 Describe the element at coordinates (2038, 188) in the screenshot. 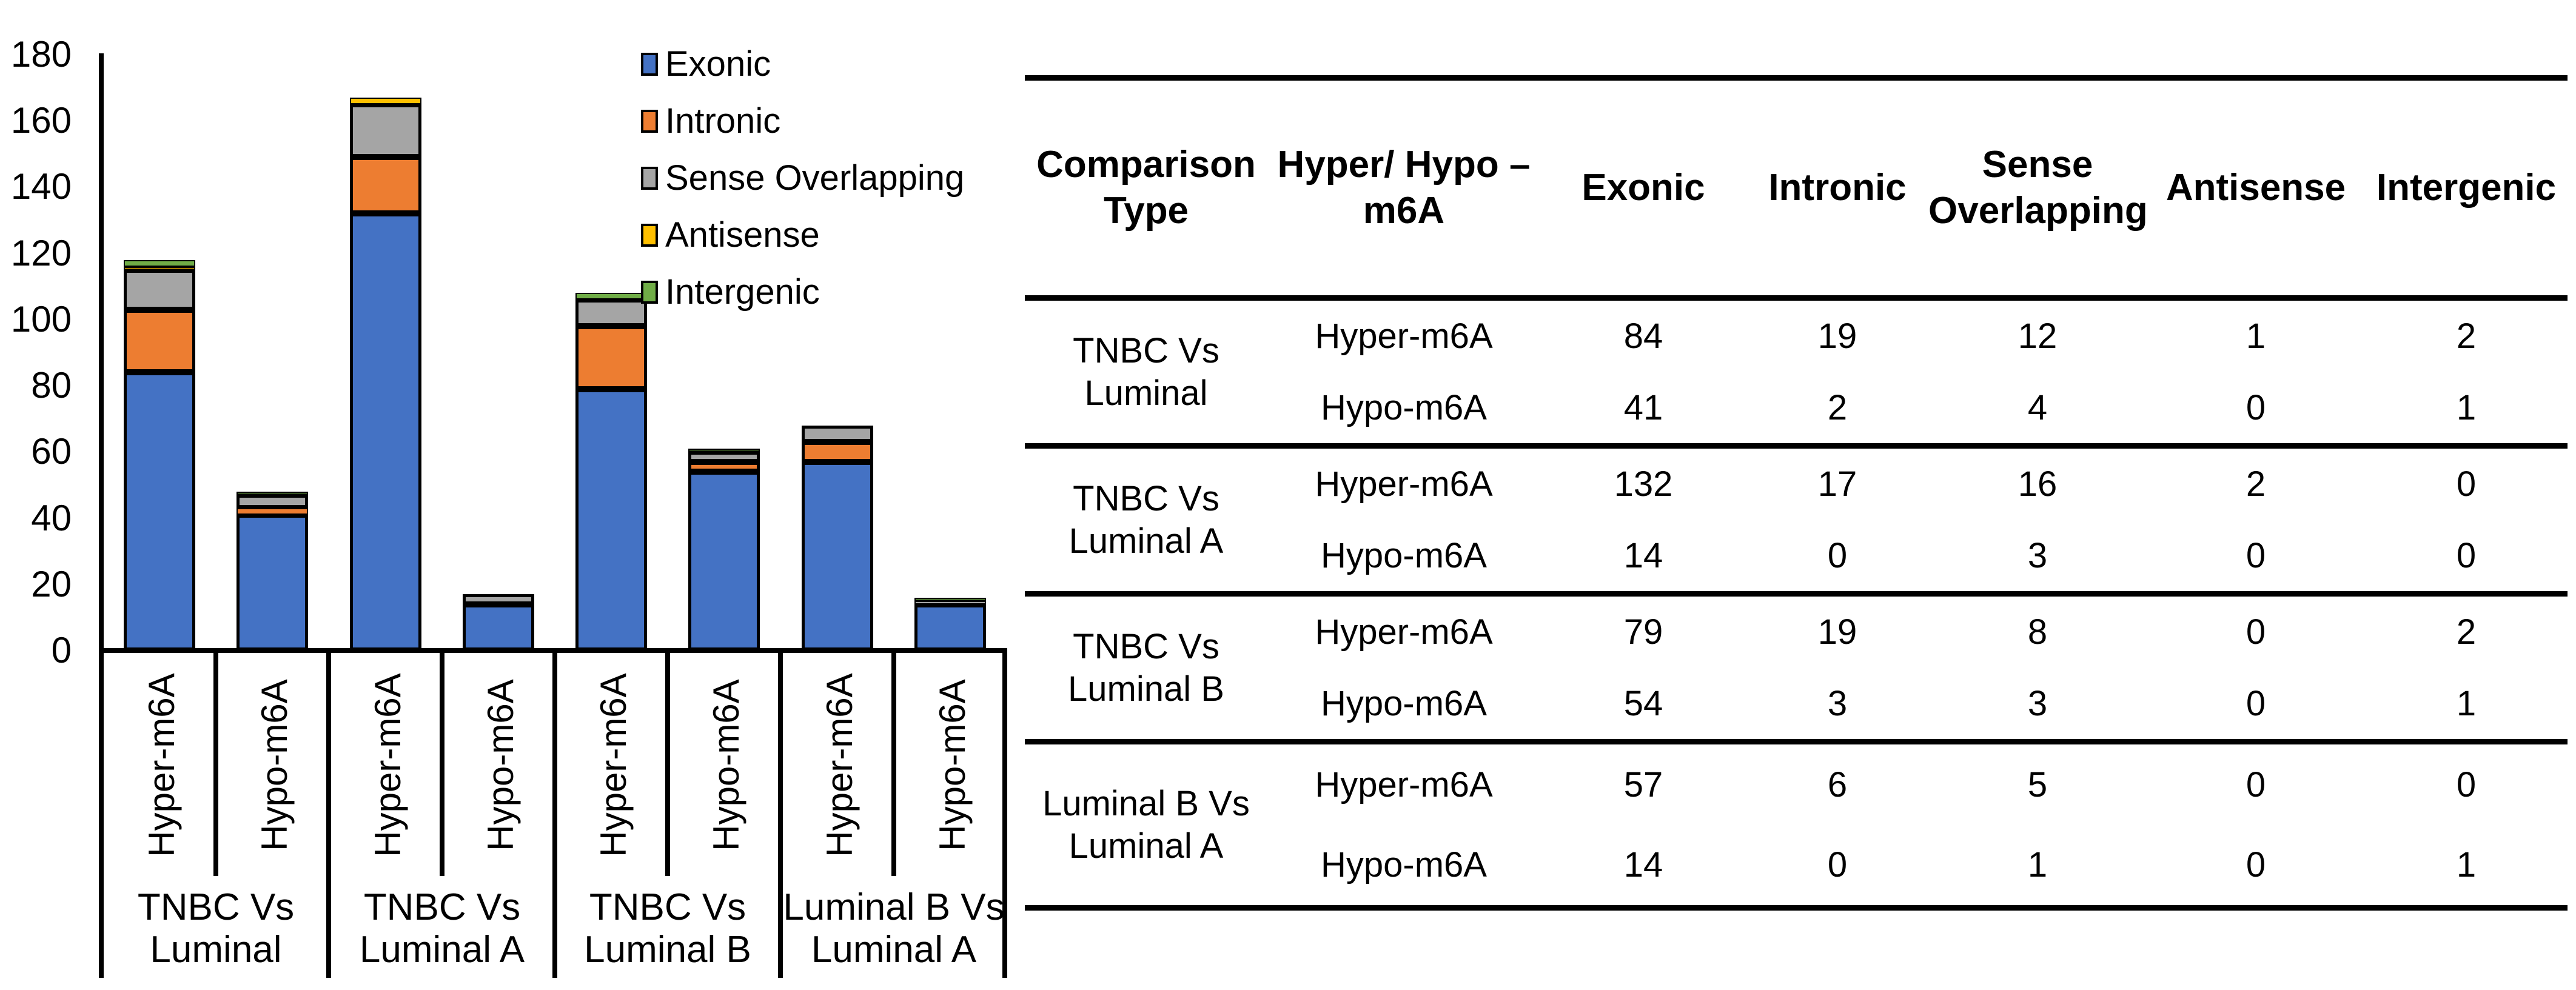

I see `table-header-sense-overlapping: Sense Overlapping` at that location.